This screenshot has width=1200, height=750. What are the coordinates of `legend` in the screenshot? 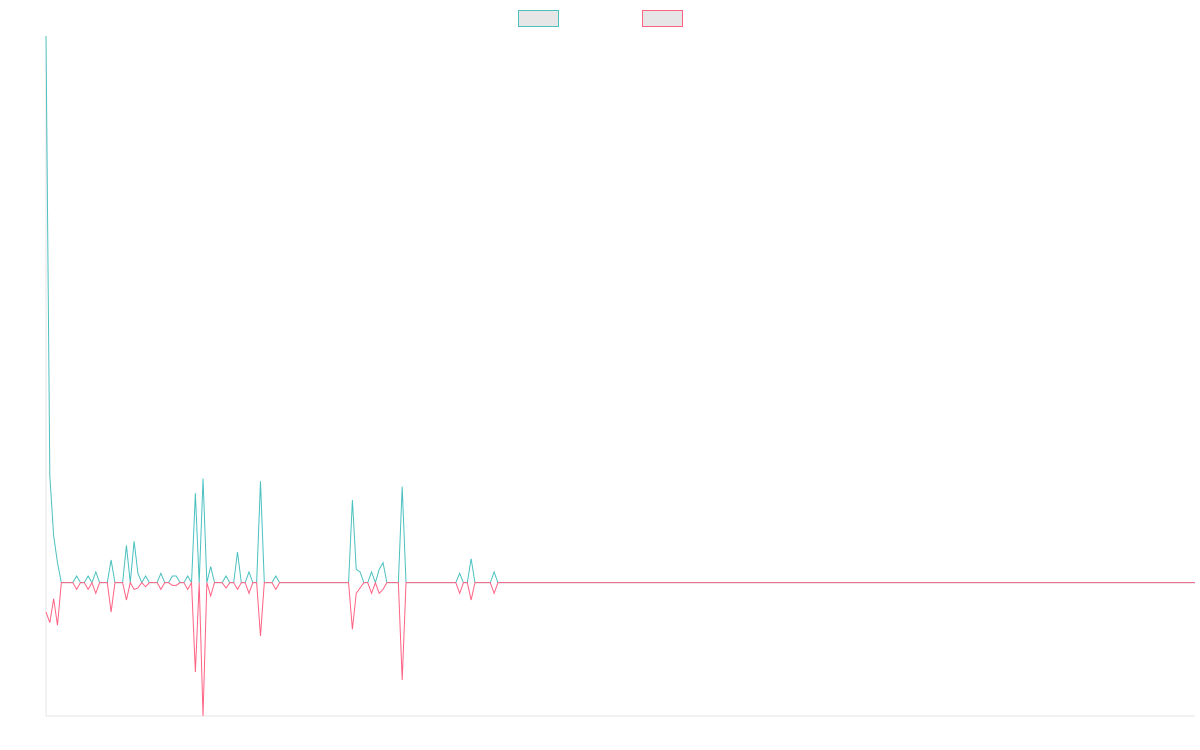 It's located at (600, 18).